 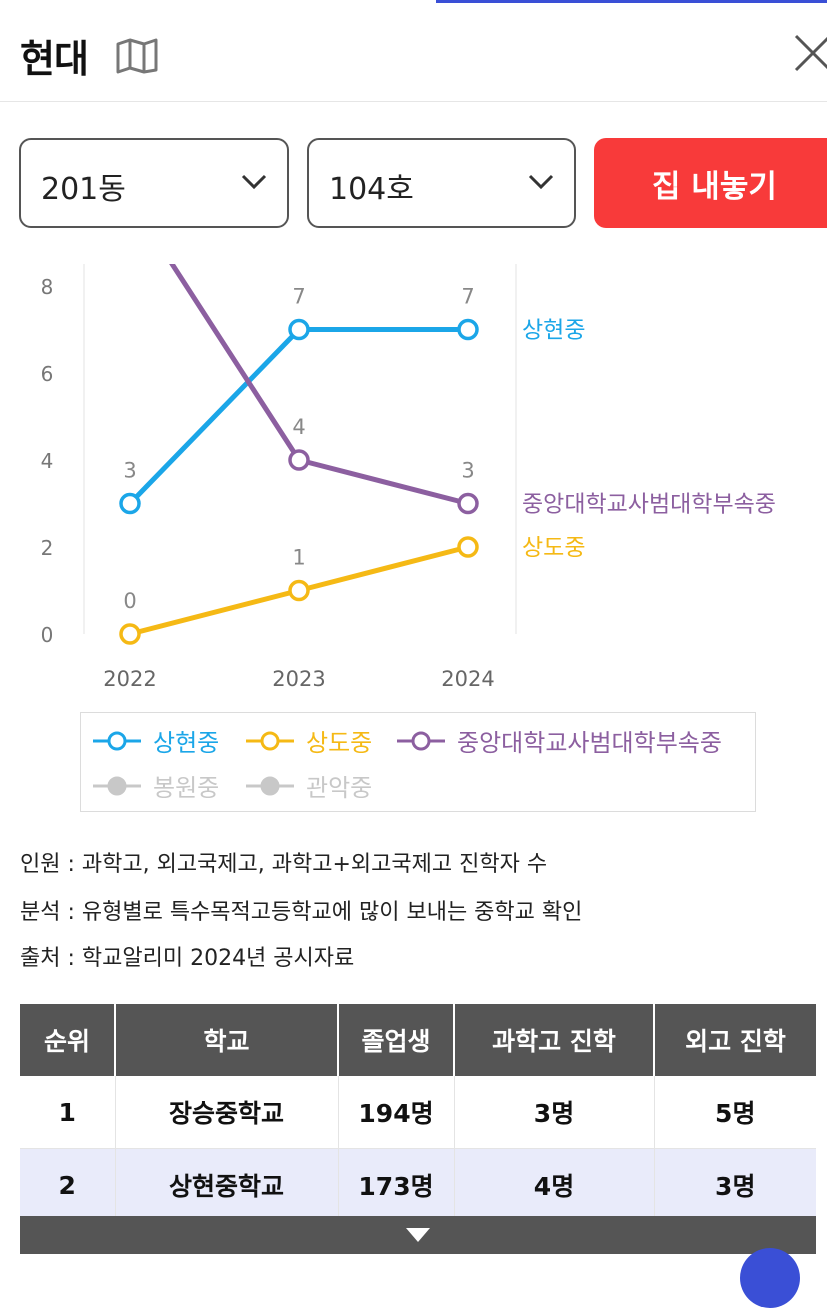 What do you see at coordinates (396, 1040) in the screenshot?
I see `col-graduates: 졸업생` at bounding box center [396, 1040].